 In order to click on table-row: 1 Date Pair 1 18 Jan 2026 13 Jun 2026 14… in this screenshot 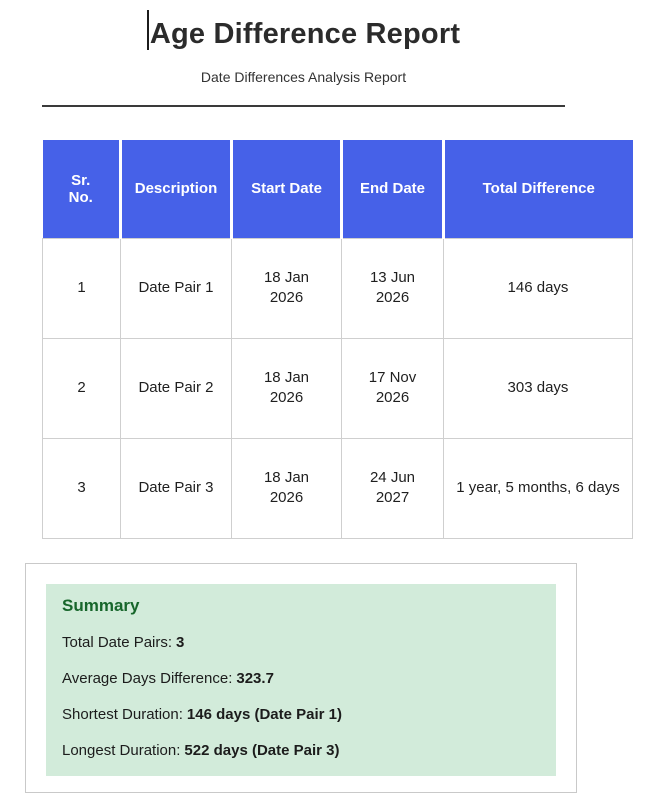, I will do `click(337, 288)`.